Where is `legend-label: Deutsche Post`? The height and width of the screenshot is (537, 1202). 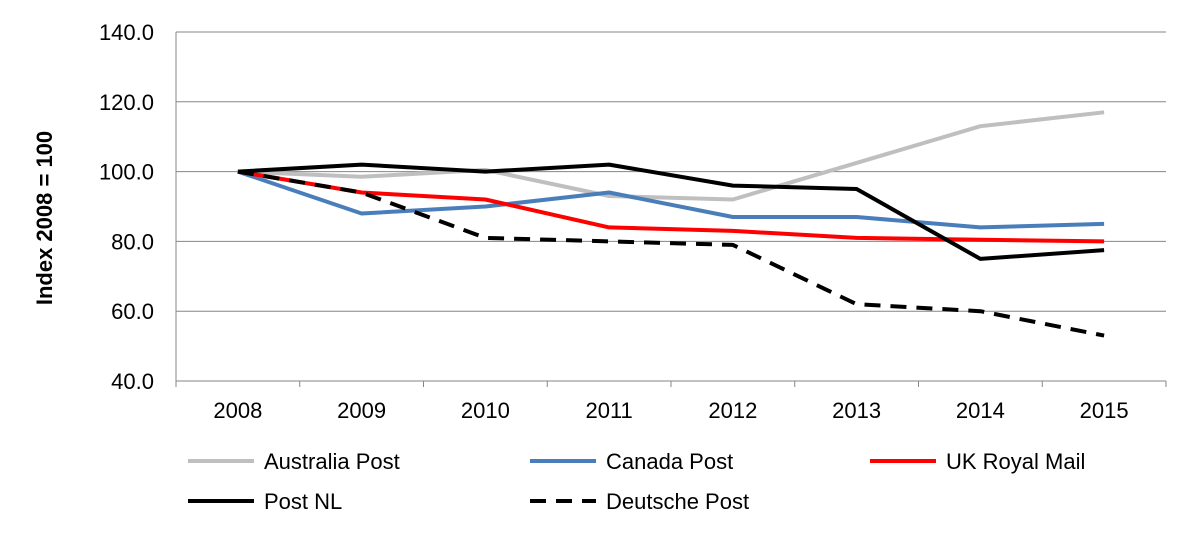
legend-label: Deutsche Post is located at coordinates (677, 501).